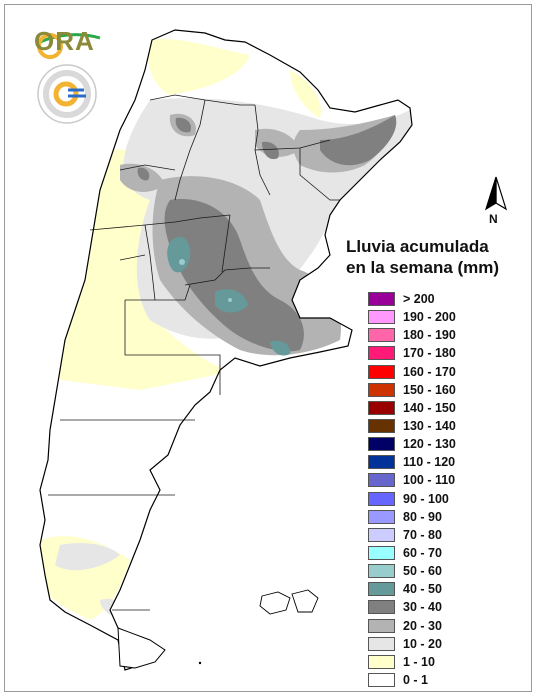  I want to click on legend-item: > 200, so click(443, 299).